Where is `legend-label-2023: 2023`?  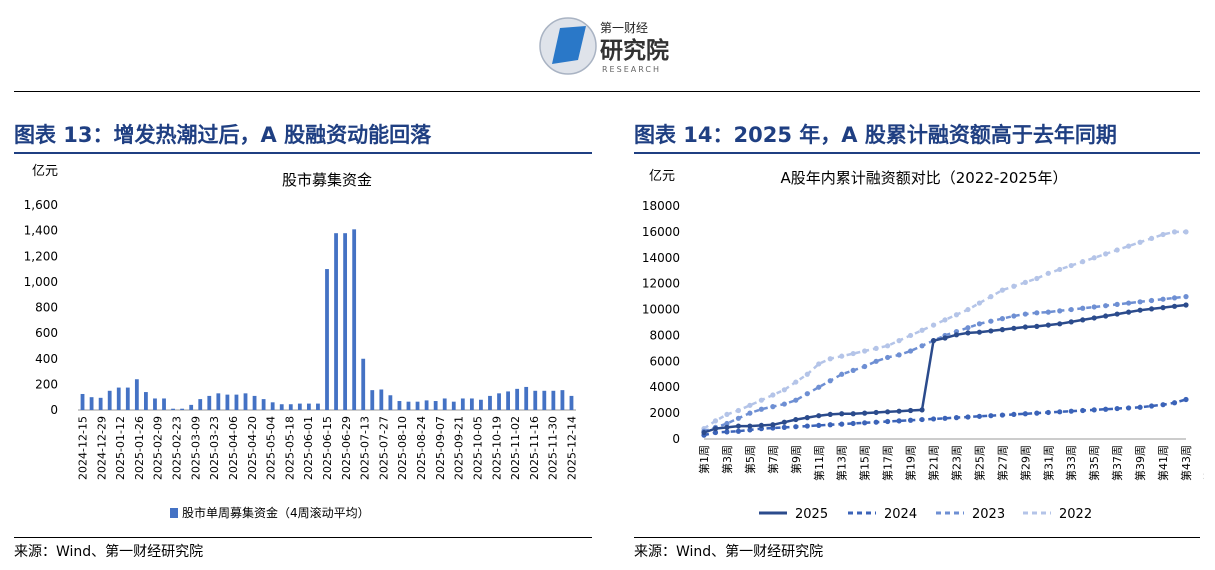 legend-label-2023: 2023 is located at coordinates (988, 514).